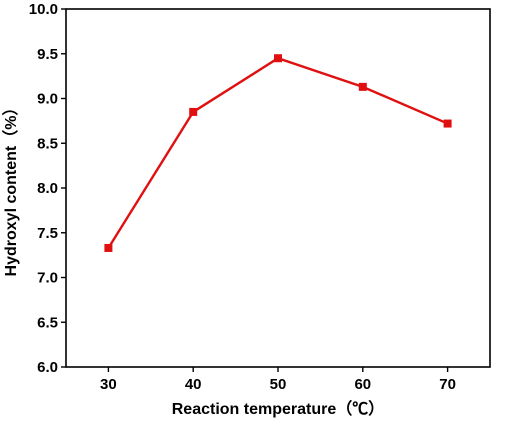  Describe the element at coordinates (47, 278) in the screenshot. I see `y-tick-label: 7.0` at that location.